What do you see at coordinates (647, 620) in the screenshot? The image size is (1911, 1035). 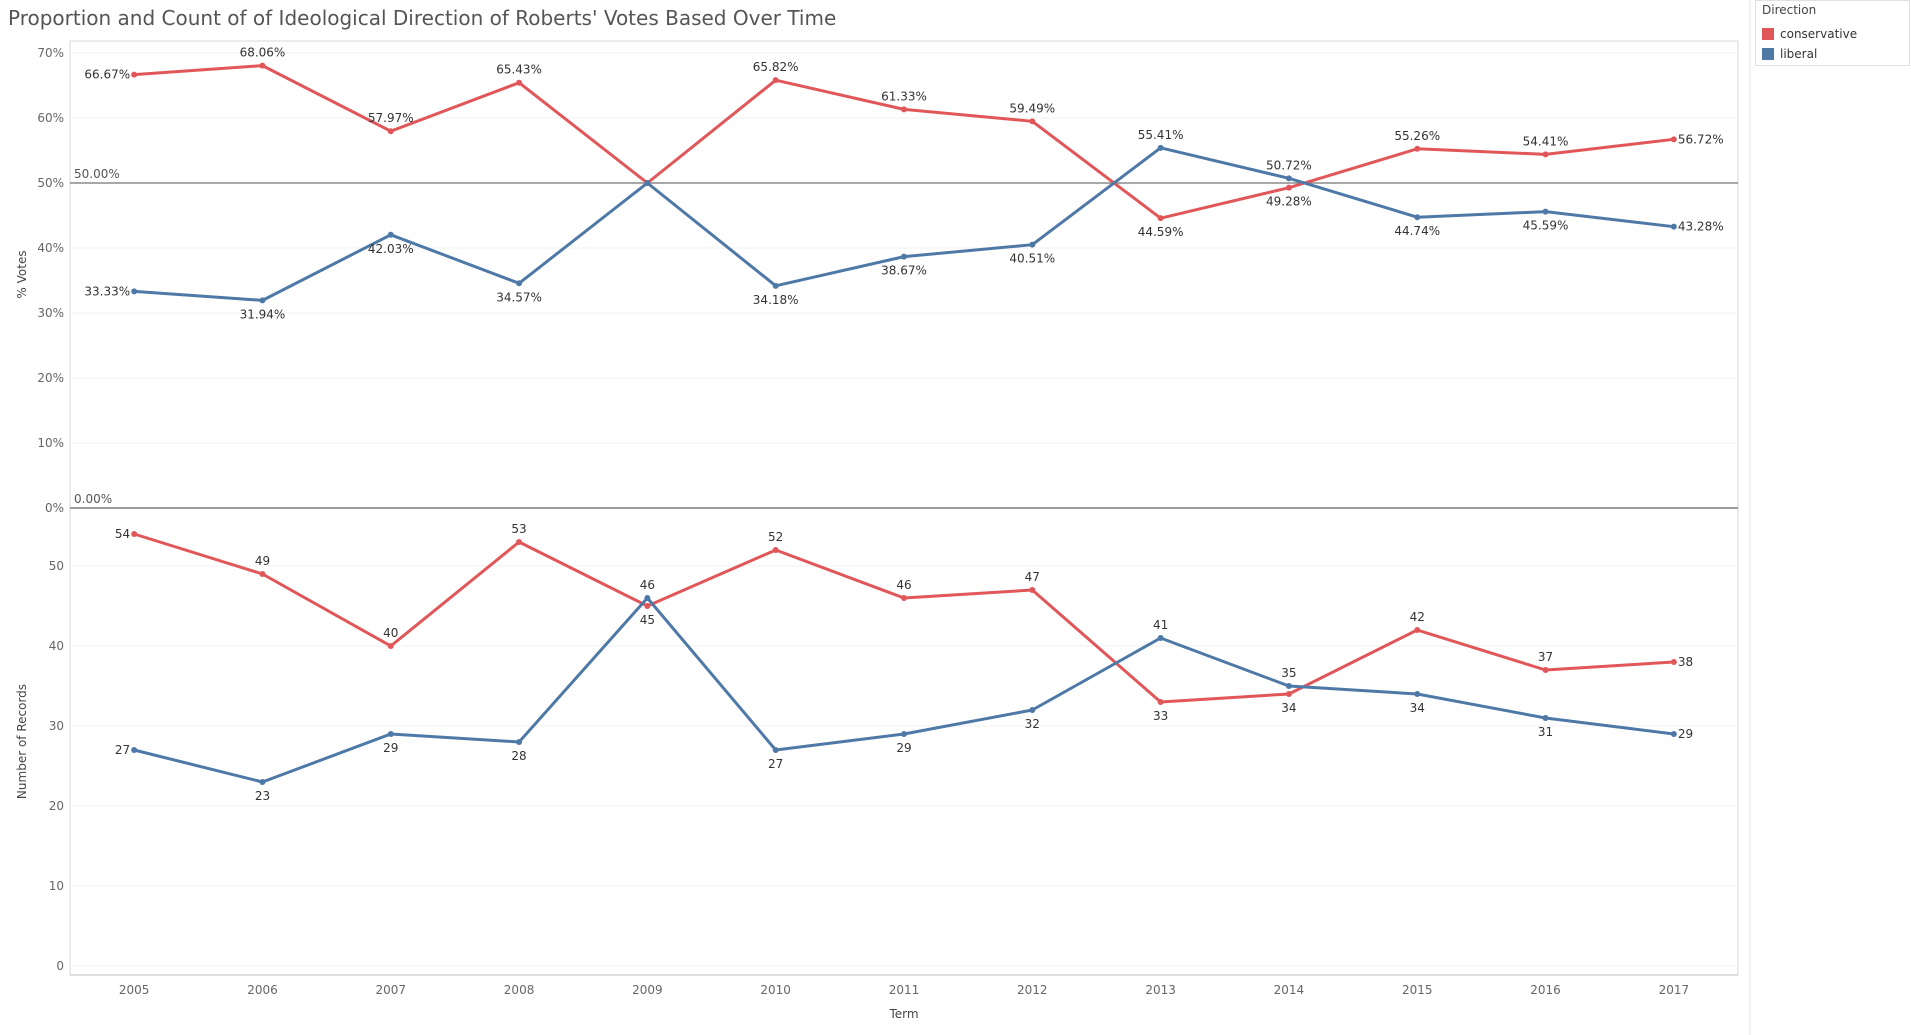 I see `data-label-conservative: 45` at bounding box center [647, 620].